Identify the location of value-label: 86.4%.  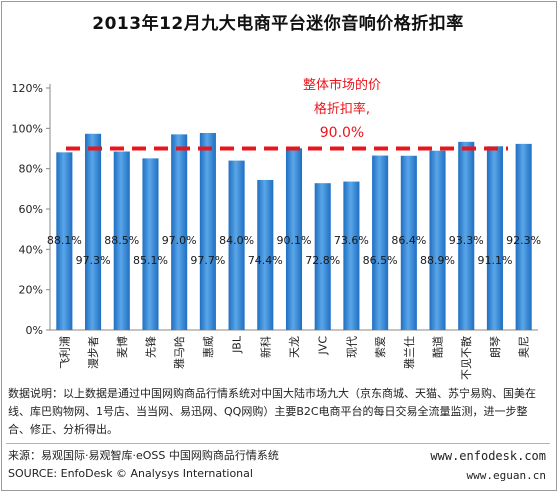
(408, 240).